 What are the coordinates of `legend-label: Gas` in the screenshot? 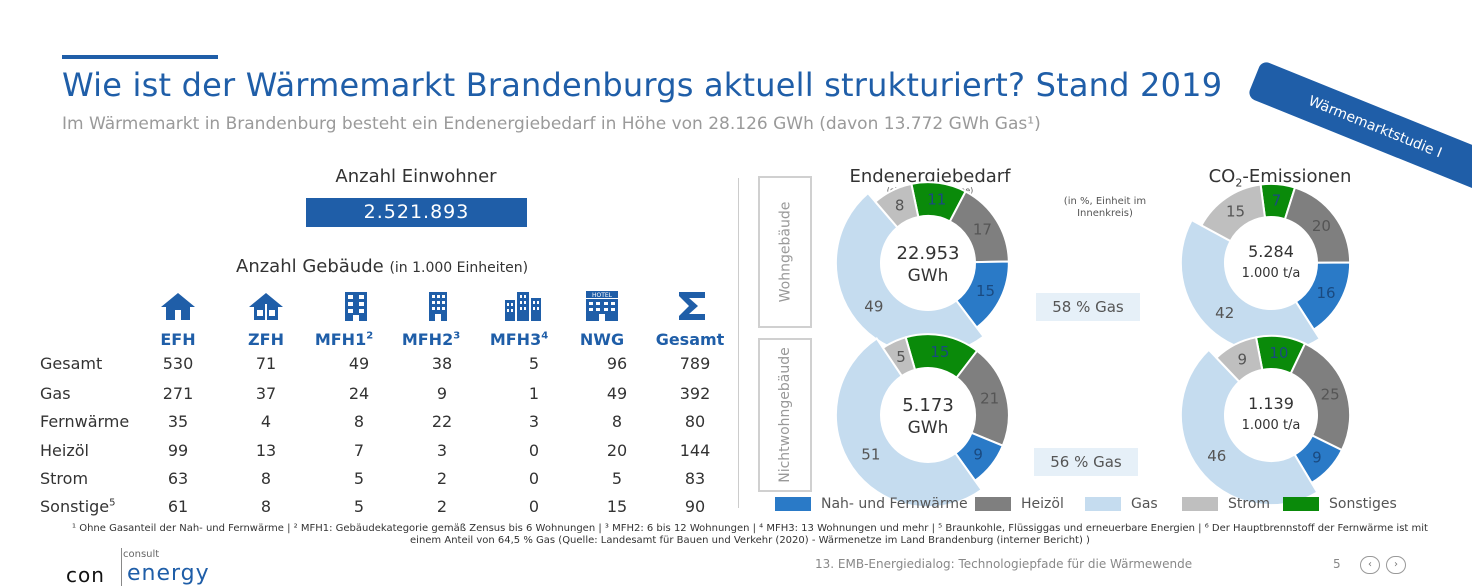 It's located at (1144, 504).